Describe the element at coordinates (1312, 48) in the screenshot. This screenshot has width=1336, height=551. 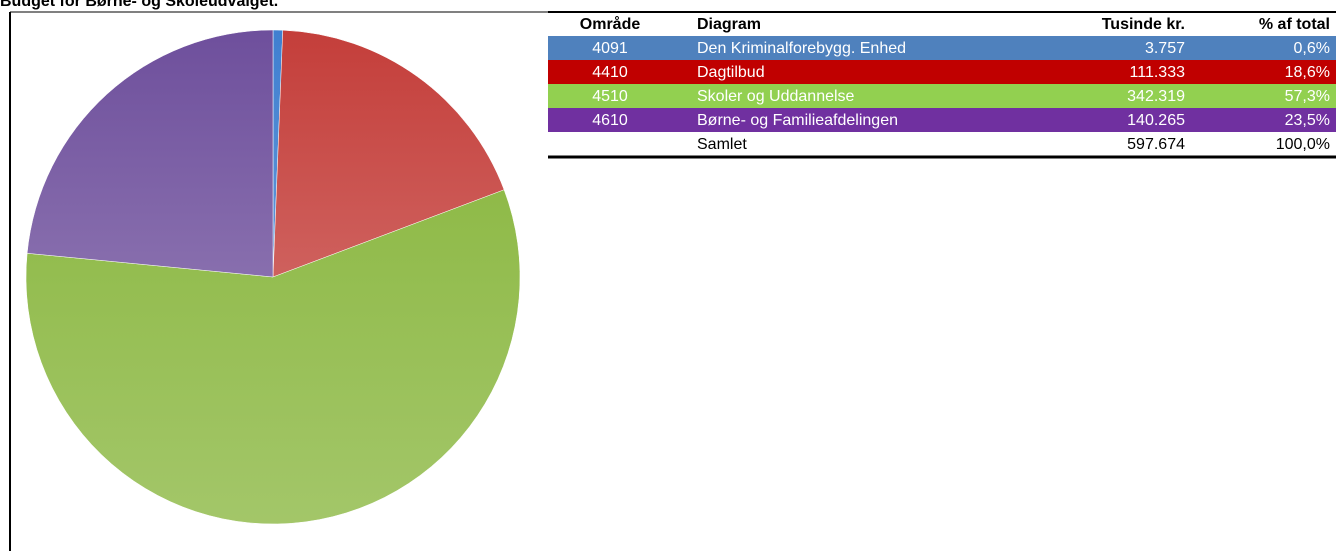
I see `table-cell: 0,6%` at that location.